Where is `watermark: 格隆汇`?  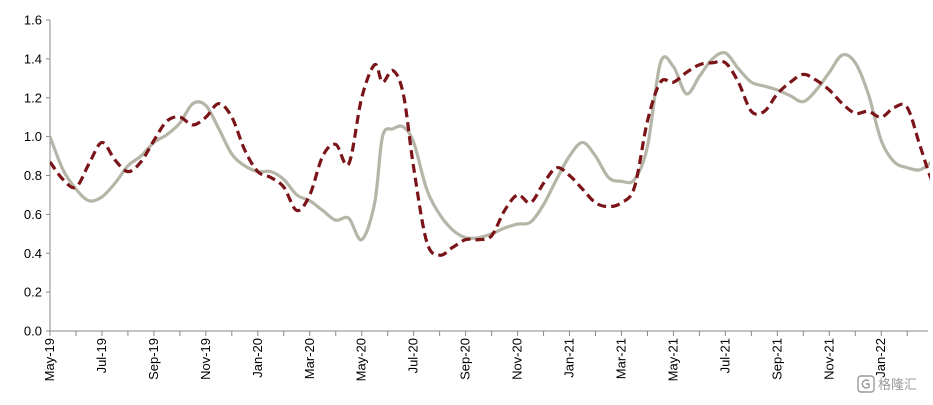 watermark: 格隆汇 is located at coordinates (887, 384).